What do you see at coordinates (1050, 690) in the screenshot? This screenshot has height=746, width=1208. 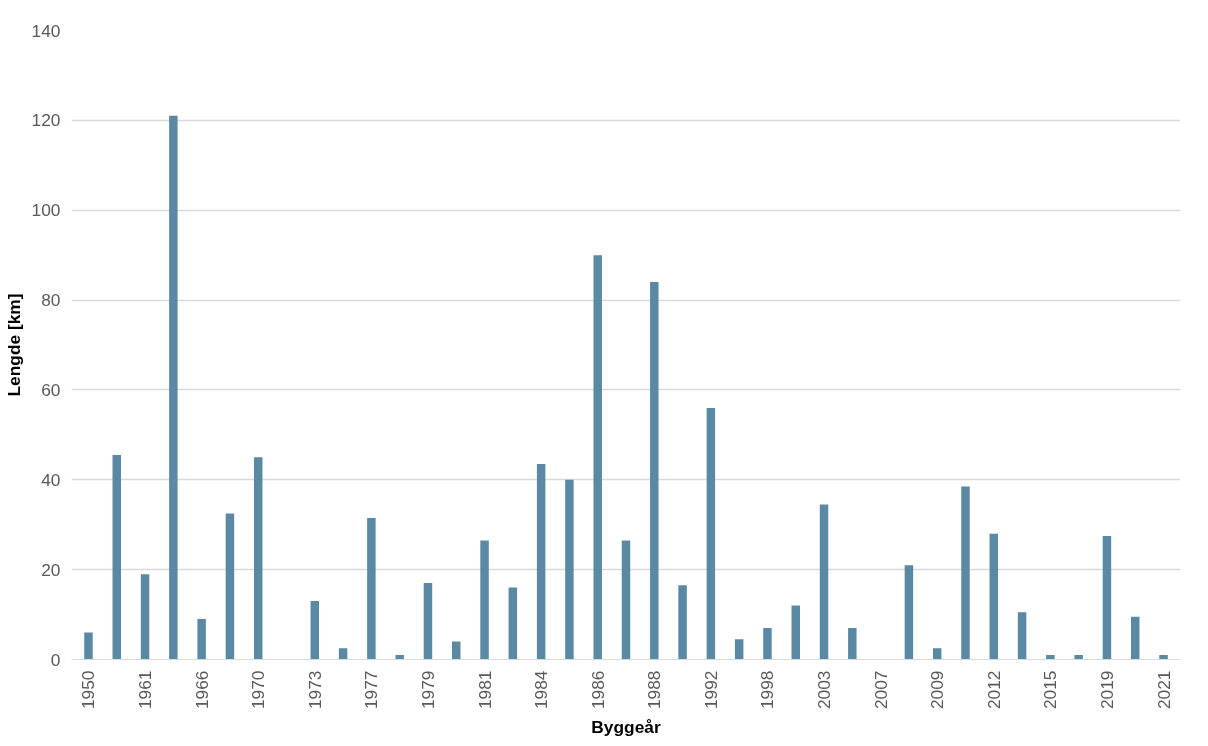 I see `x-tick-label: 2015` at bounding box center [1050, 690].